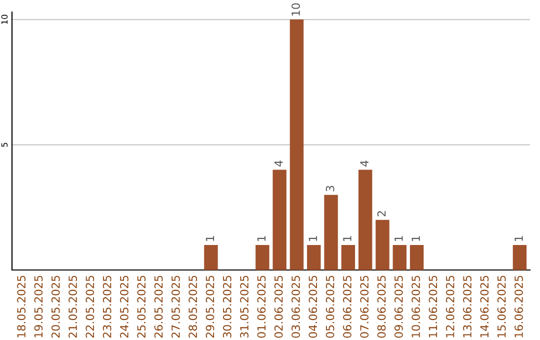  I want to click on x-tick-label: 18.05.2025, so click(21, 307).